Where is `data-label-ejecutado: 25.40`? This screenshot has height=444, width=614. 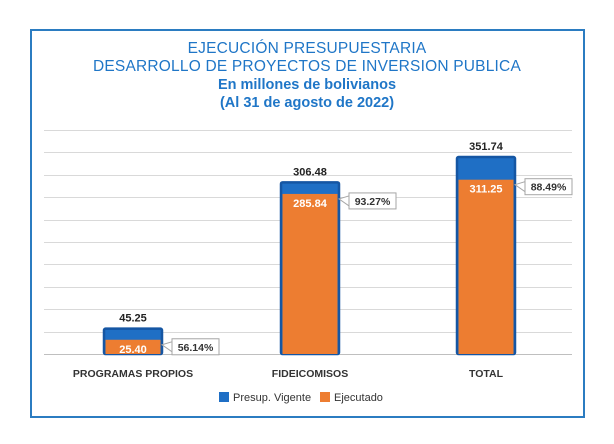
data-label-ejecutado: 25.40 is located at coordinates (133, 350).